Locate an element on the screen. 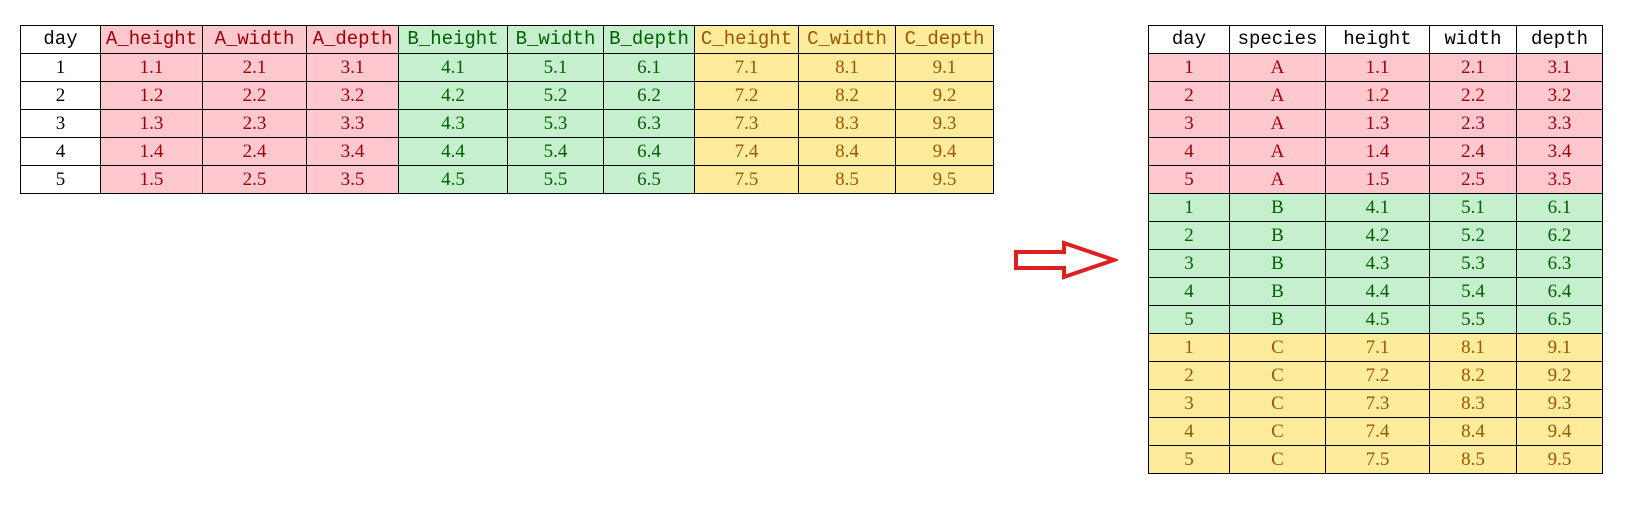 This screenshot has height=522, width=1648. table-cell: 1.5 is located at coordinates (151, 179).